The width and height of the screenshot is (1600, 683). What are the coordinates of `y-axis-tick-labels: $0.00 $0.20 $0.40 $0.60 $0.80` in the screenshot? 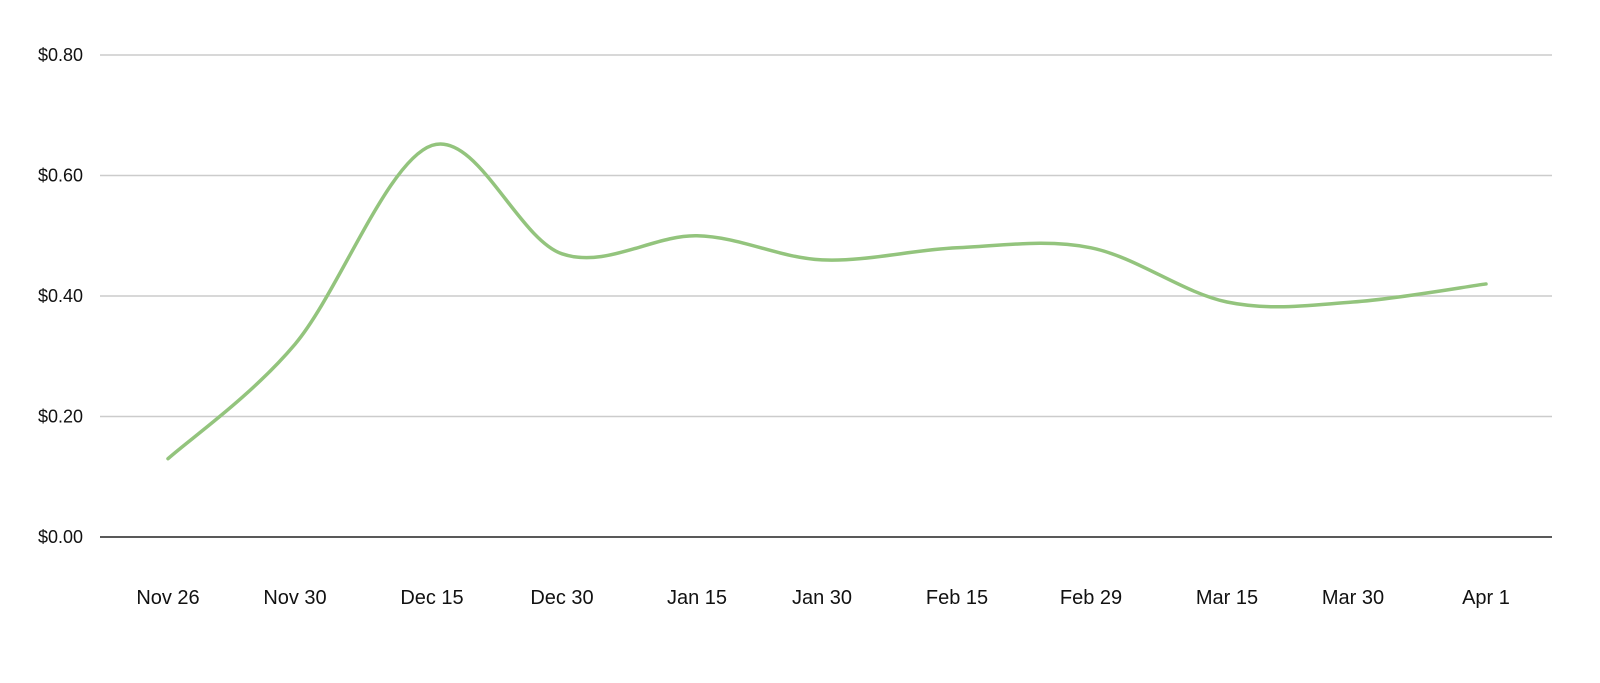 It's located at (60, 296).